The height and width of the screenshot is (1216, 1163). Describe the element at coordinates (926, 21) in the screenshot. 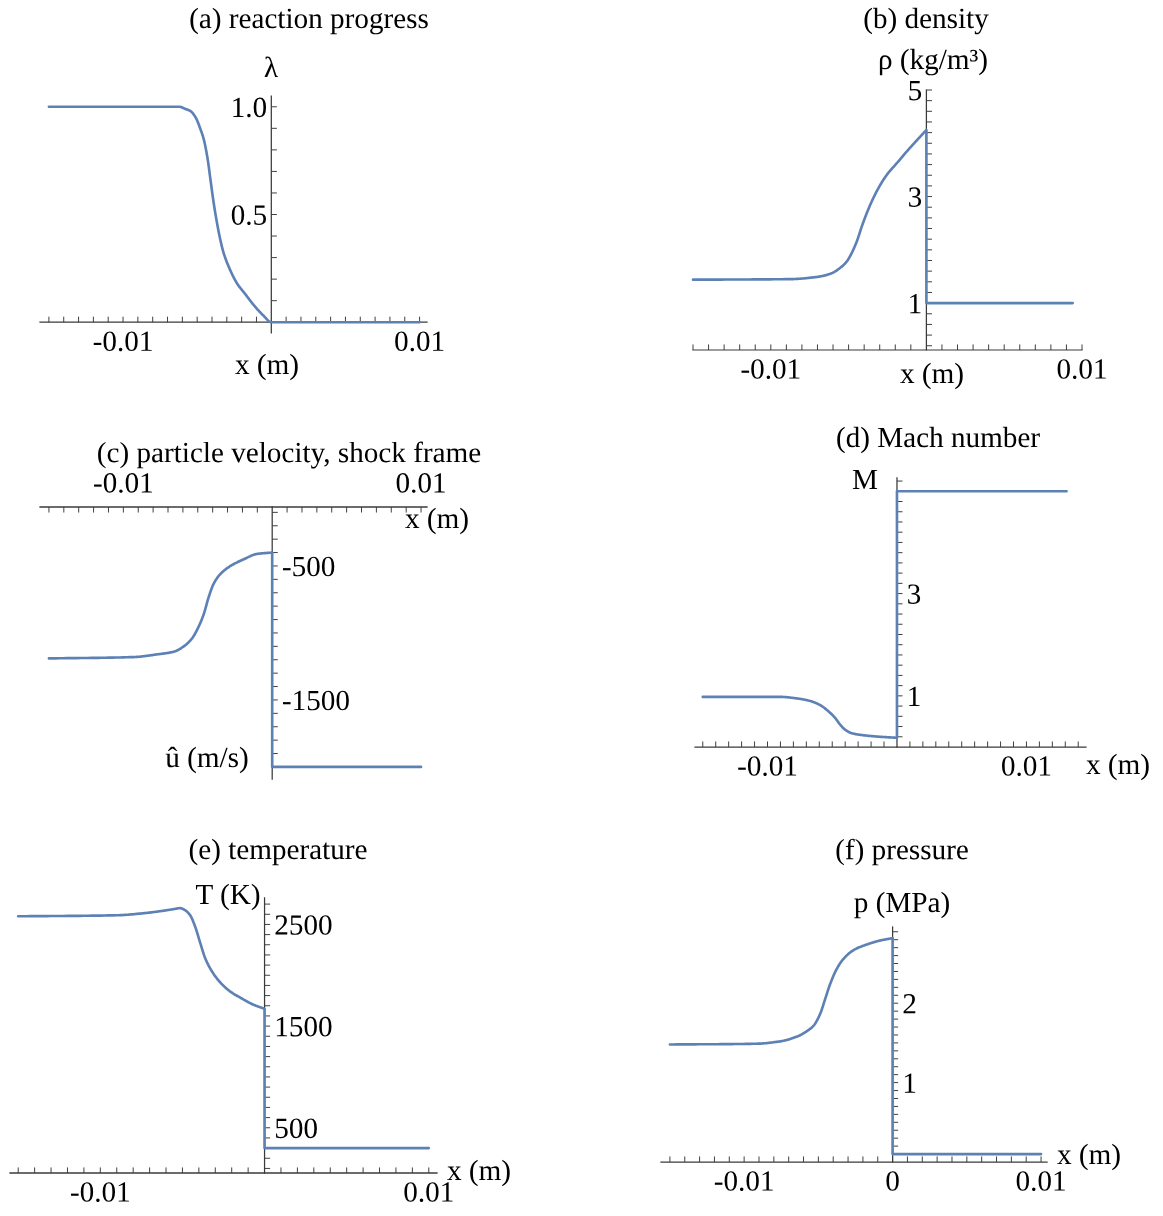

I see `chart-title: (b) density` at that location.